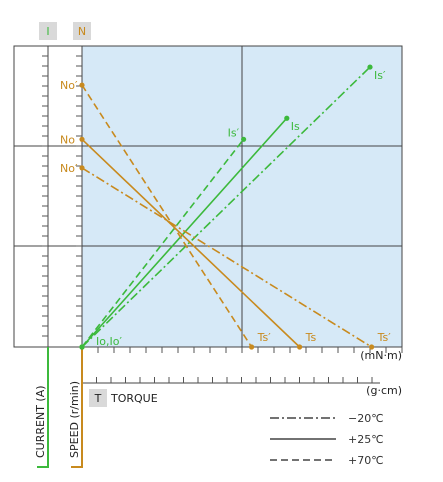 This screenshot has height=482, width=443. Describe the element at coordinates (295, 126) in the screenshot. I see `series-end-label: Is` at that location.